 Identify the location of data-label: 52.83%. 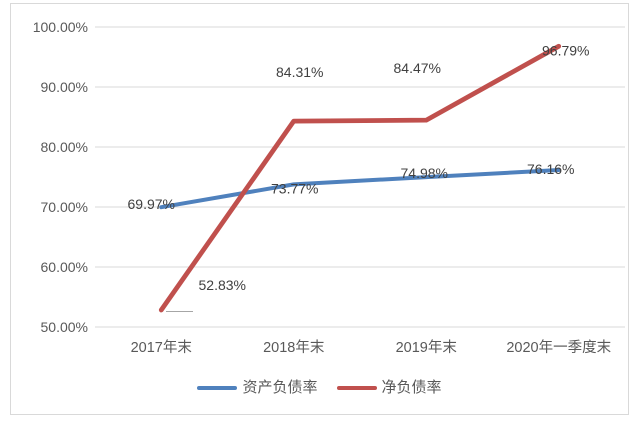
(222, 285).